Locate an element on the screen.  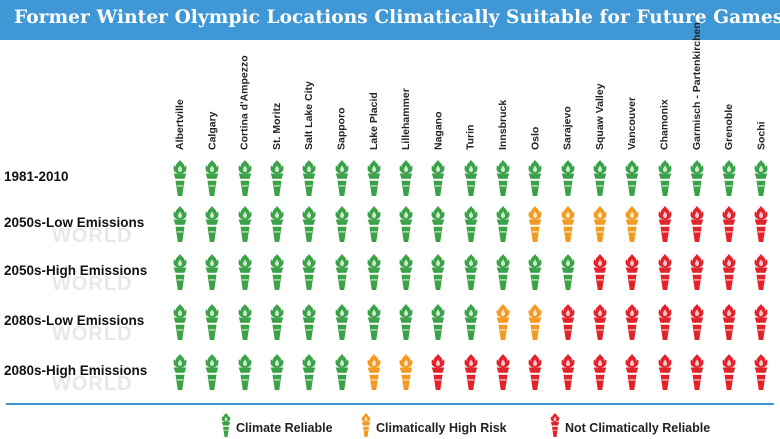
legend-torch-icon-not-reliable is located at coordinates (555, 425).